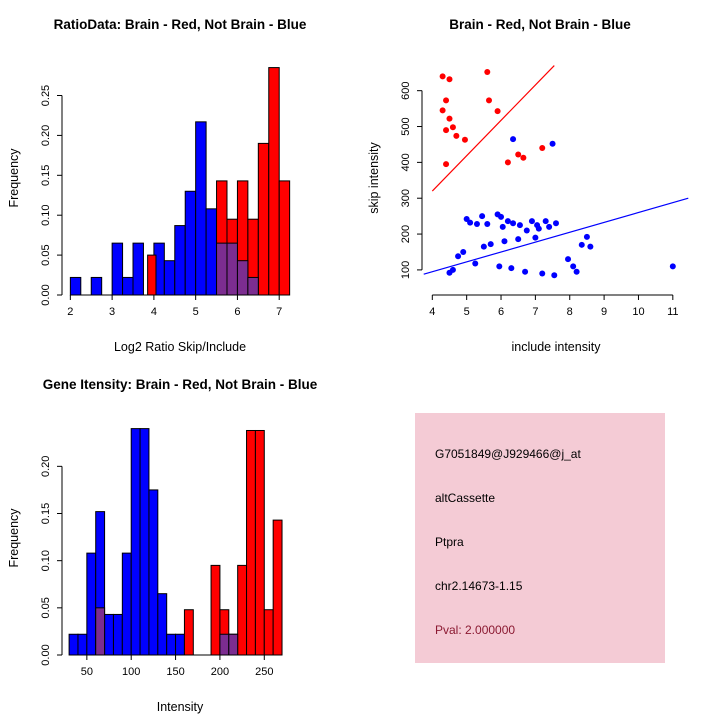 The width and height of the screenshot is (720, 720). I want to click on probe-id-text: G7051849@J929466@j_at, so click(508, 454).